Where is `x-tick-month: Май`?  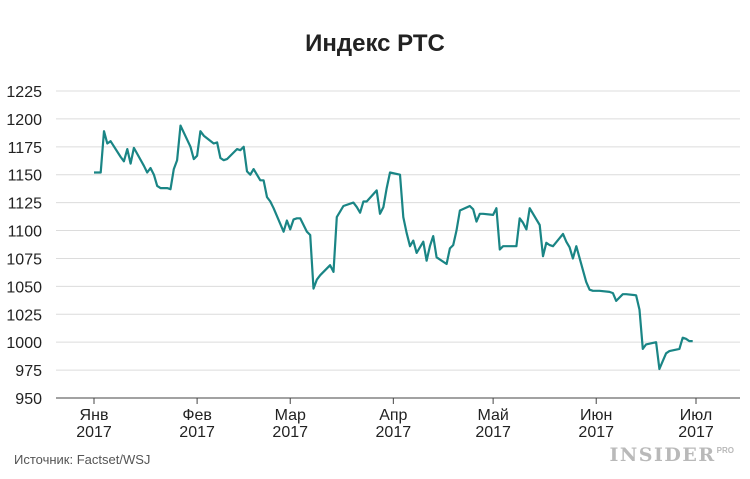 x-tick-month: Май is located at coordinates (492, 415).